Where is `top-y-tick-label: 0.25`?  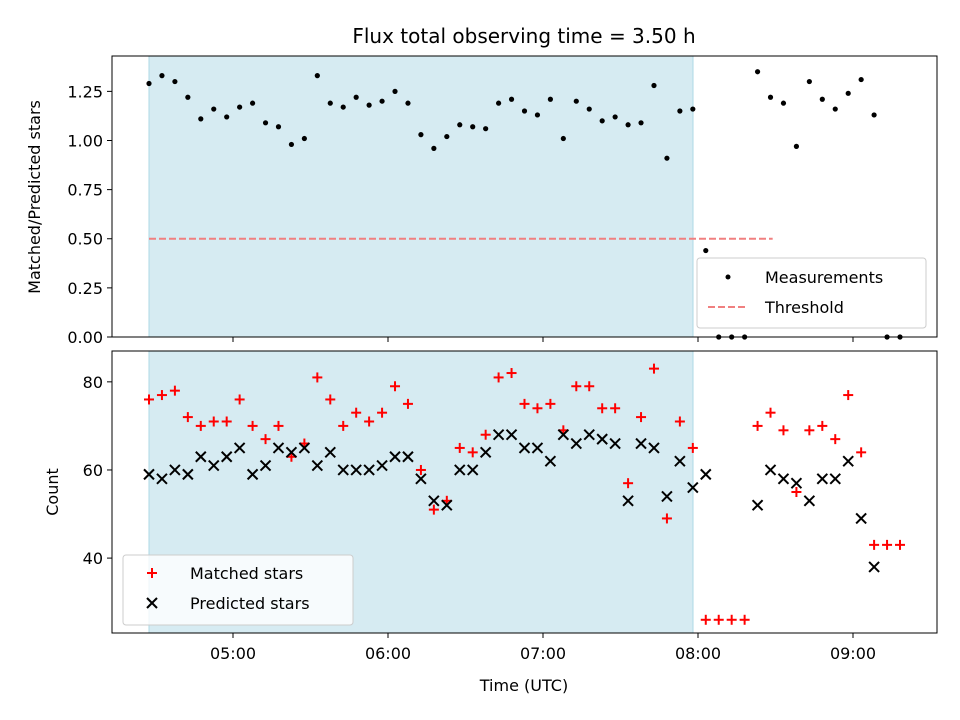 top-y-tick-label: 0.25 is located at coordinates (85, 288).